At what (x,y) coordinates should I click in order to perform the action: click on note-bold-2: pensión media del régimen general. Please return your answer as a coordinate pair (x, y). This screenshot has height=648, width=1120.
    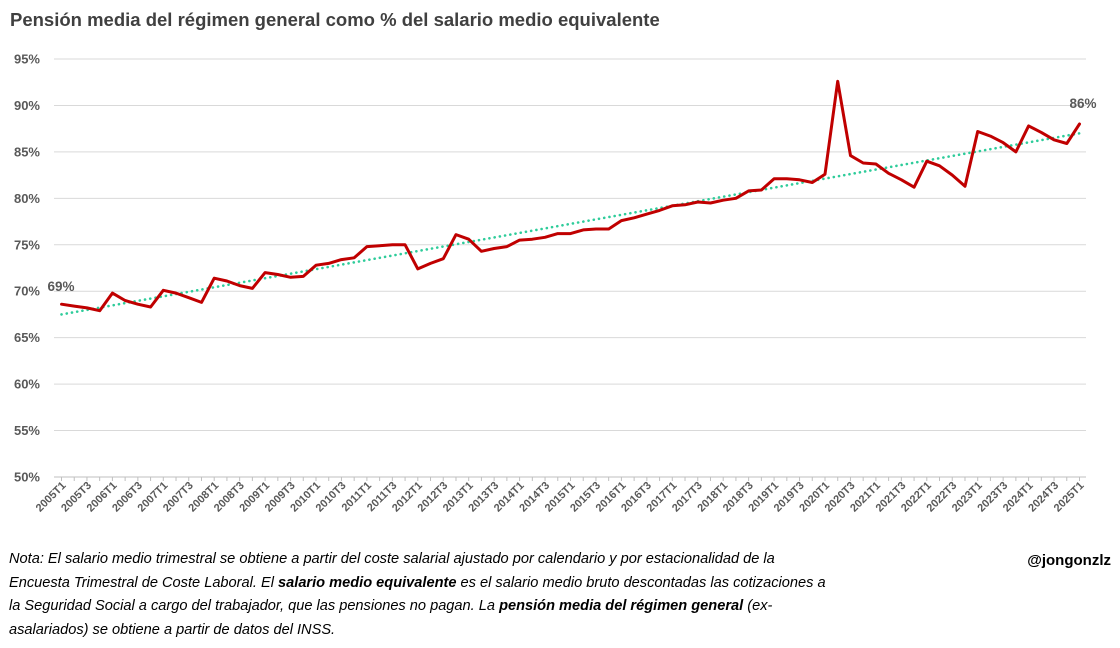
    Looking at the image, I should click on (621, 606).